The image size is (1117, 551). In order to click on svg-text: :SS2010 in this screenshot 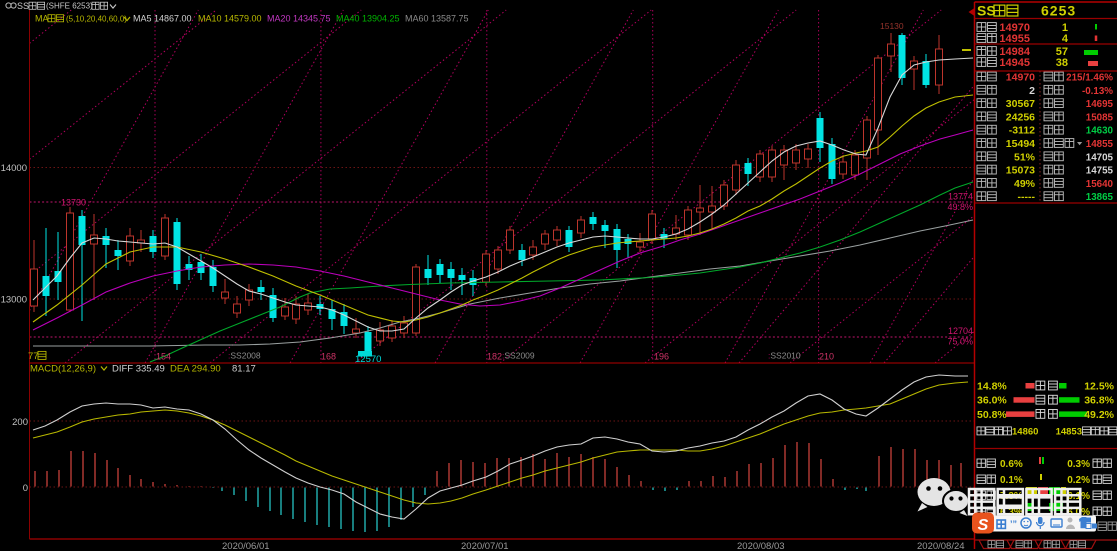, I will do `click(784, 356)`.